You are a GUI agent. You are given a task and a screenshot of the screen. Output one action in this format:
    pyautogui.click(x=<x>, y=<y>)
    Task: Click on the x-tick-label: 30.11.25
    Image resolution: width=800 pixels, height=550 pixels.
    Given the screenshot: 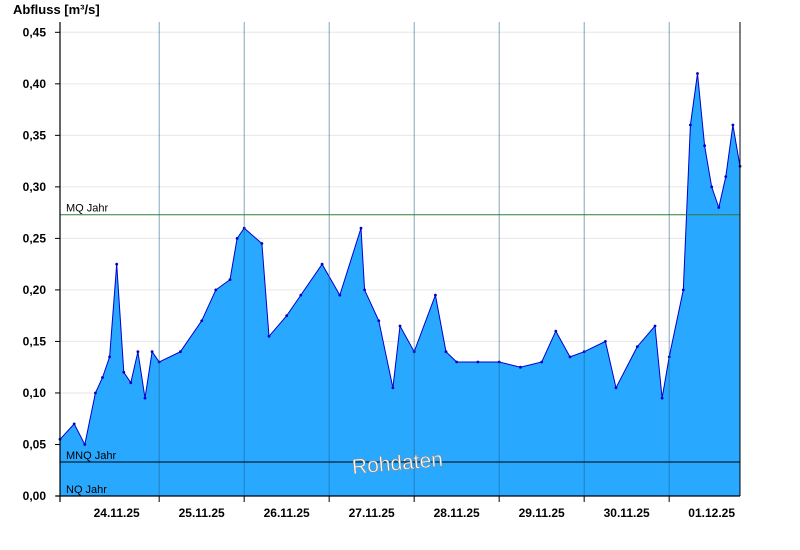 What is the action you would take?
    pyautogui.click(x=627, y=513)
    